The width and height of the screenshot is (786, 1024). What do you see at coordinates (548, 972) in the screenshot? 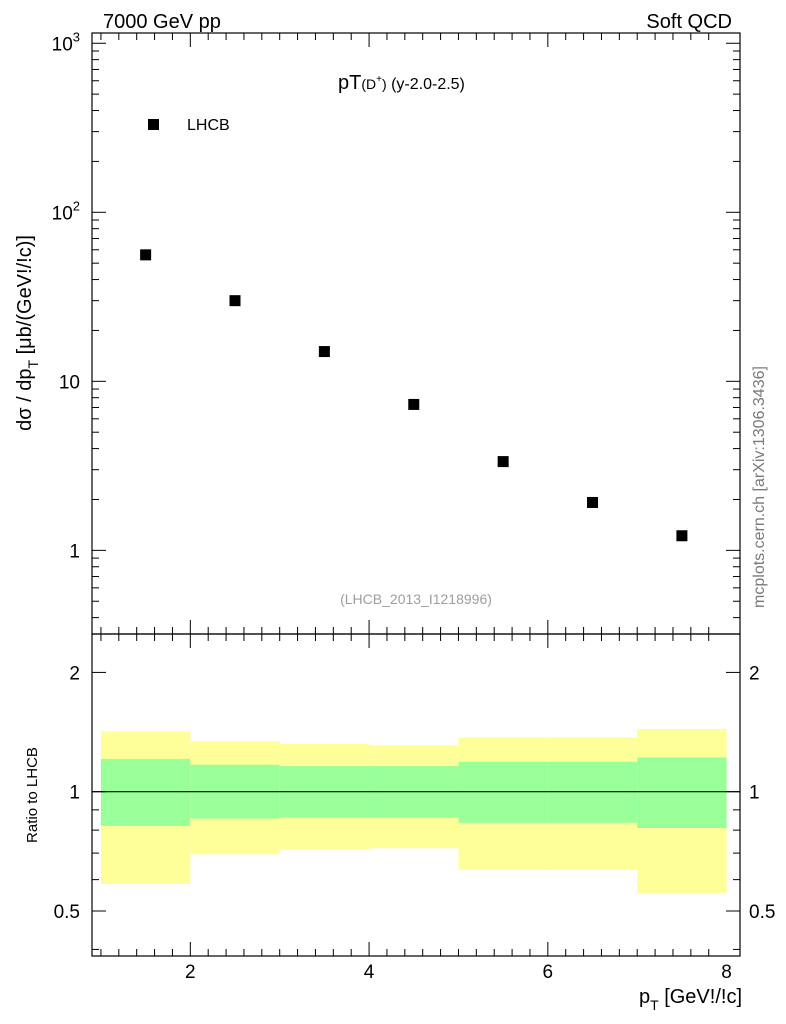
I see `x-tick-label: 6` at bounding box center [548, 972].